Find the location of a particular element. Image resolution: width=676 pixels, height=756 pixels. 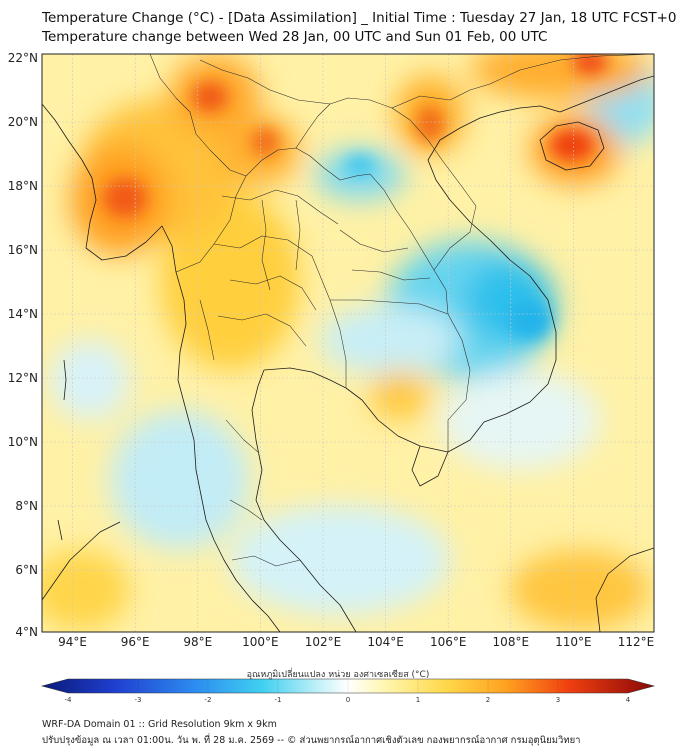

colorbar-tick: -1 is located at coordinates (278, 700).